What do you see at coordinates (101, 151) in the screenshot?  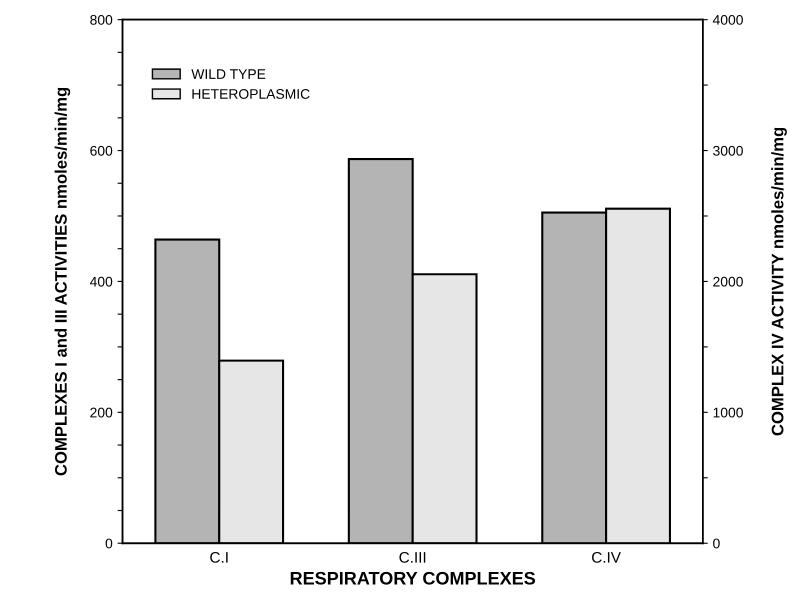 I see `y-tick-label: 600` at bounding box center [101, 151].